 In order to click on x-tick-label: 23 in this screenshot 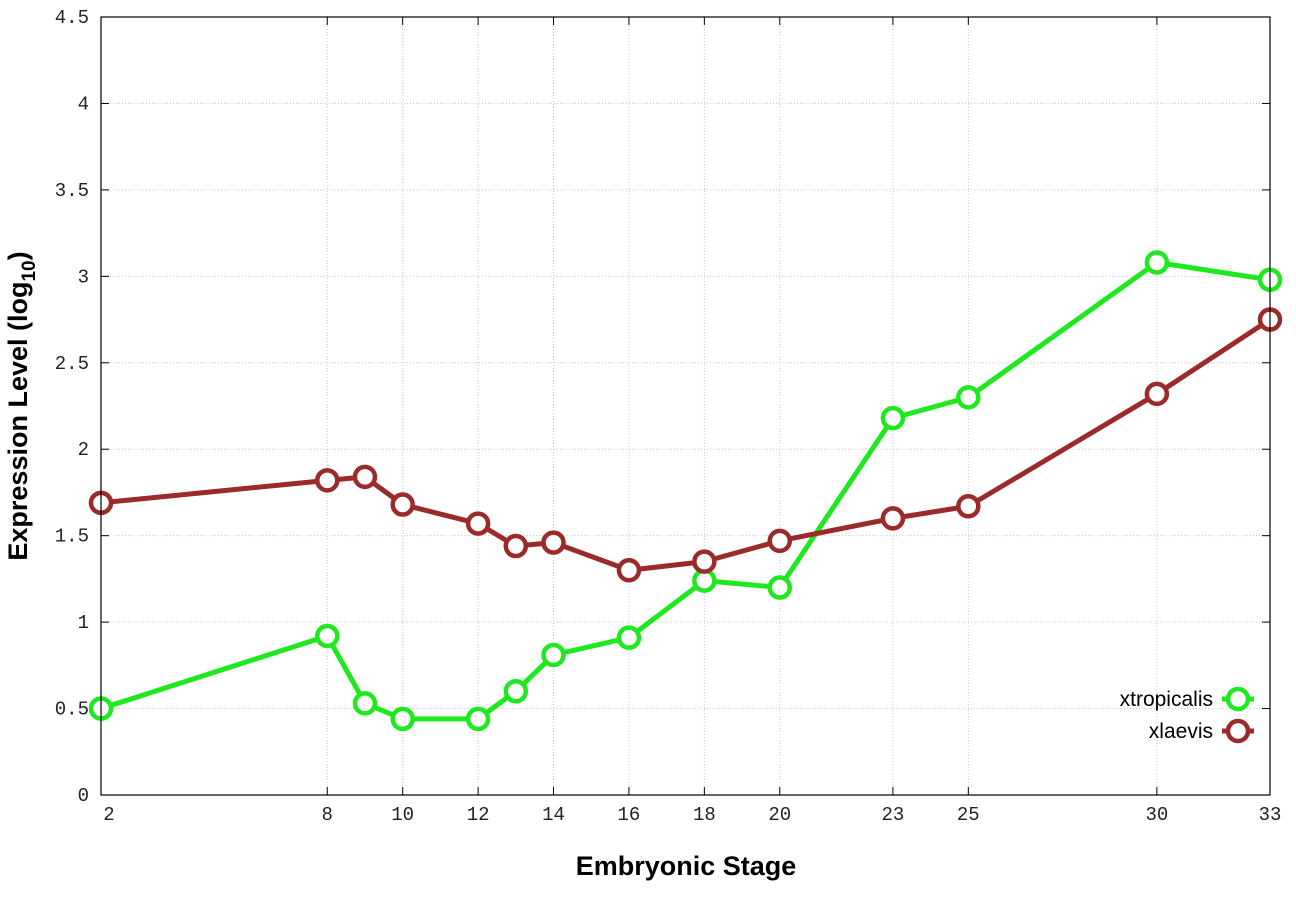, I will do `click(892, 815)`.